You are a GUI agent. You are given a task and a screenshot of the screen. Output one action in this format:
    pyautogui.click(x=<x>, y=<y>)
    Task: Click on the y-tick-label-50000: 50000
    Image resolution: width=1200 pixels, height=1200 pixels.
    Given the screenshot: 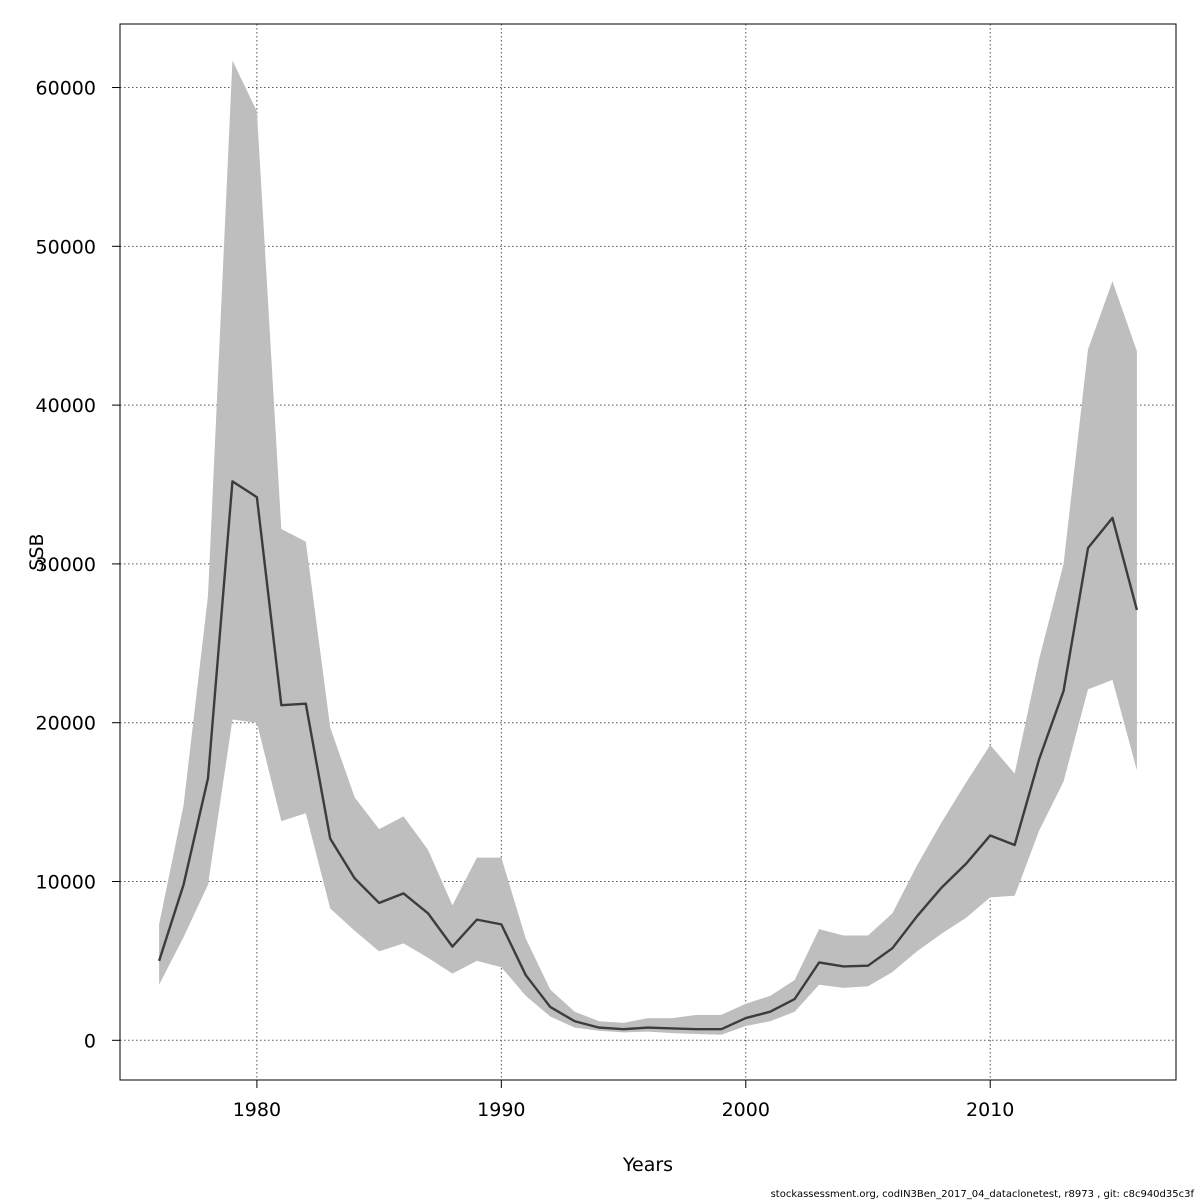 What is the action you would take?
    pyautogui.click(x=66, y=247)
    